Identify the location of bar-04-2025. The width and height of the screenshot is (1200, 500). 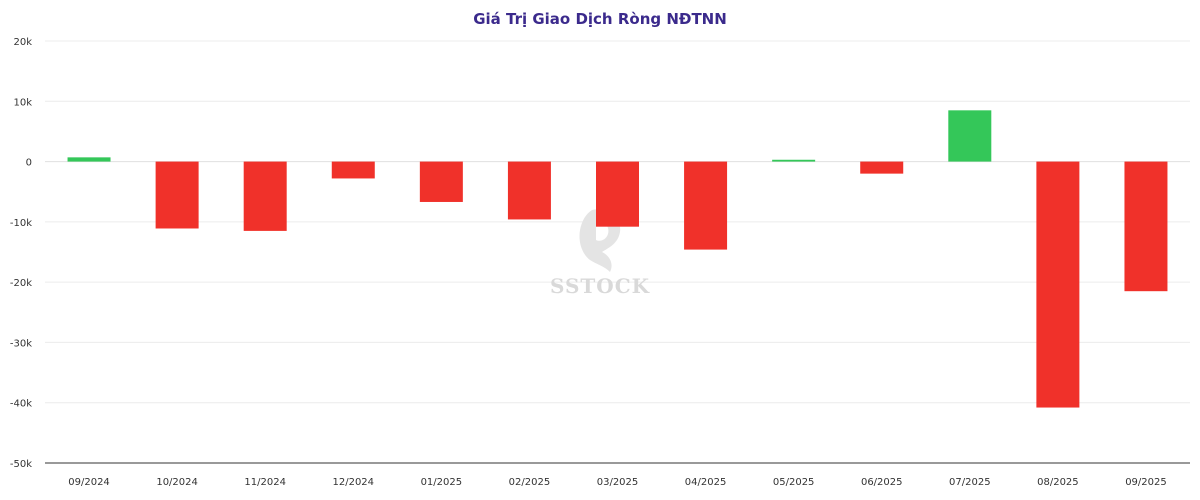
(706, 205).